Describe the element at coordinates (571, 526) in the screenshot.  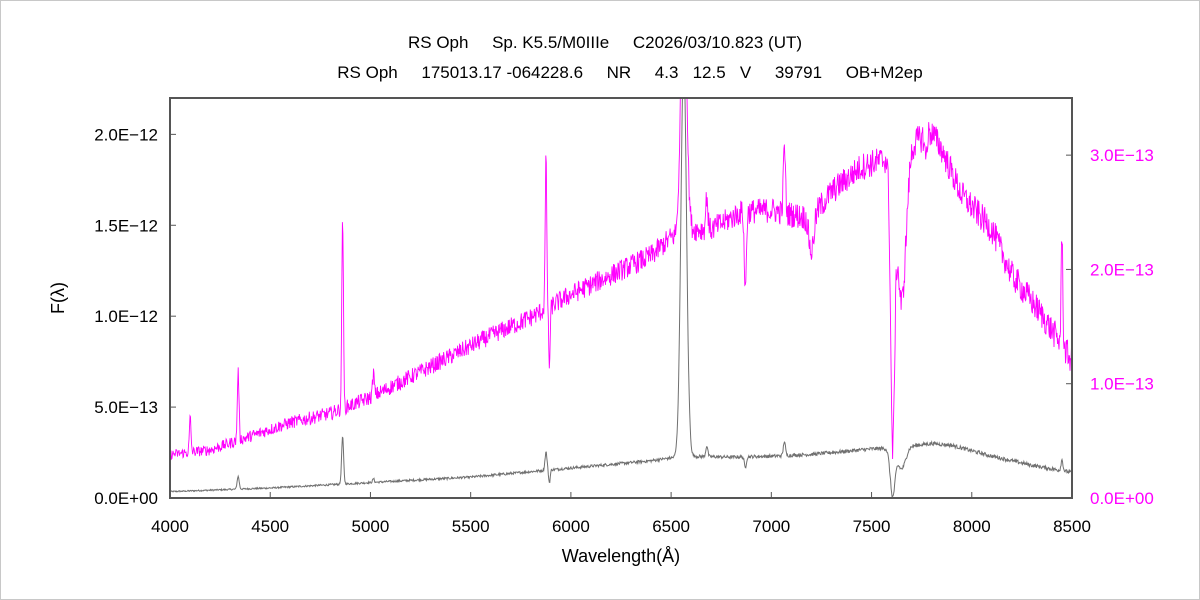
I see `x-tick-label: 6000` at that location.